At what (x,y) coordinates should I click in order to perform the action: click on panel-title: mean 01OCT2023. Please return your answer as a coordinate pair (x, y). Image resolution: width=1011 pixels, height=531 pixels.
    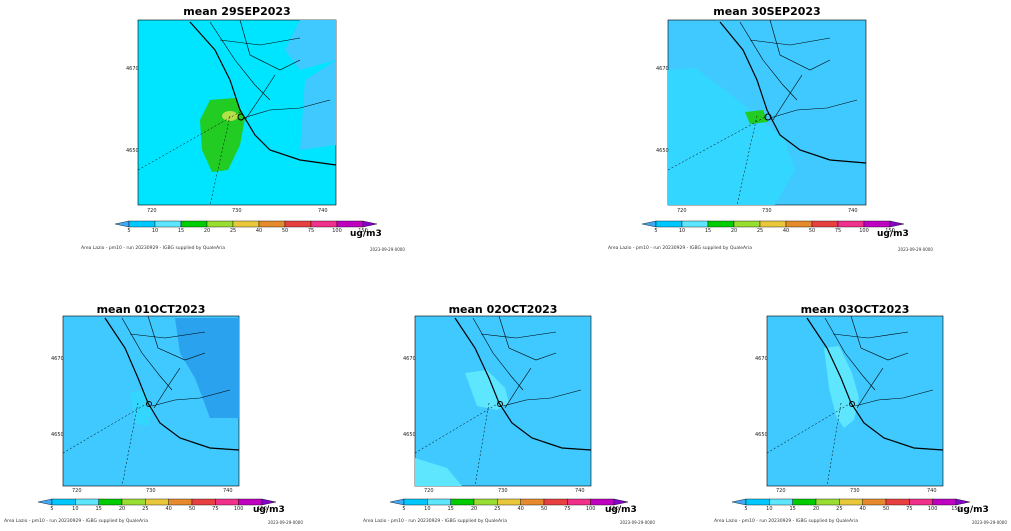
    Looking at the image, I should click on (151, 309).